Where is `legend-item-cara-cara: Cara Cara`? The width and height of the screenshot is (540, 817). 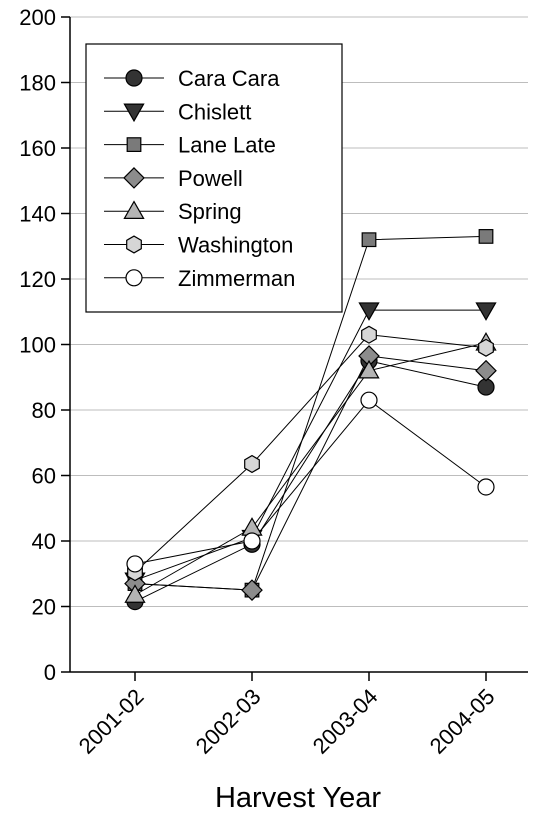
legend-item-cara-cara: Cara Cara is located at coordinates (192, 78).